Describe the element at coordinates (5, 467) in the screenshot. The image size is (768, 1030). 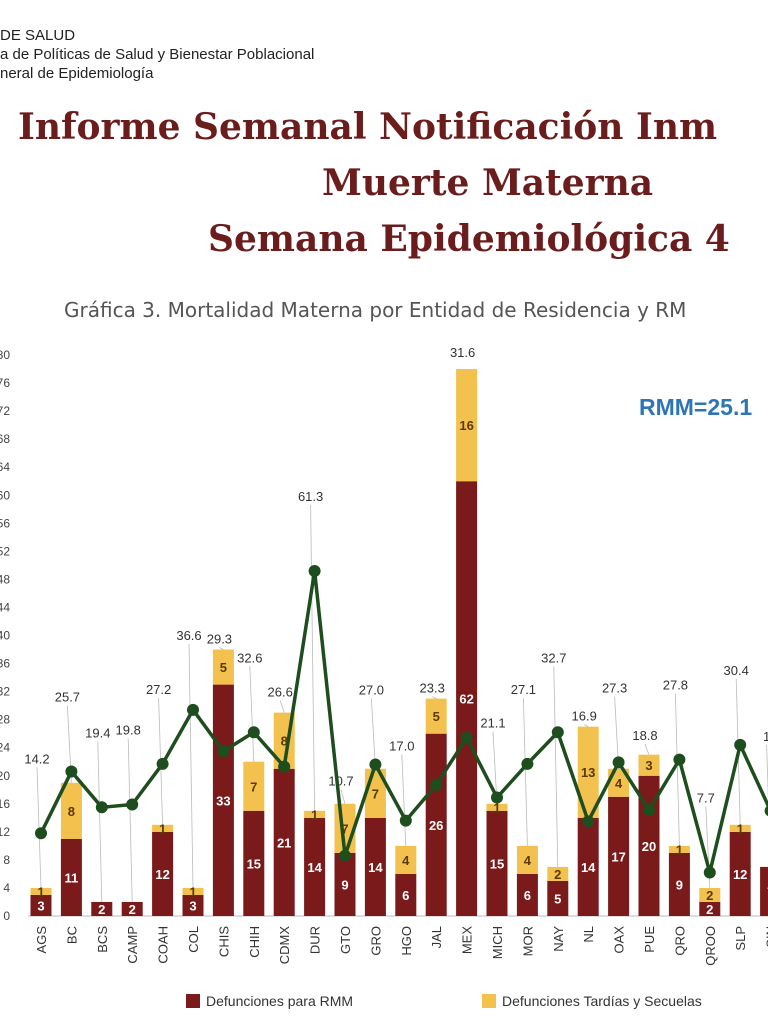
I see `y-tick-label: 64` at that location.